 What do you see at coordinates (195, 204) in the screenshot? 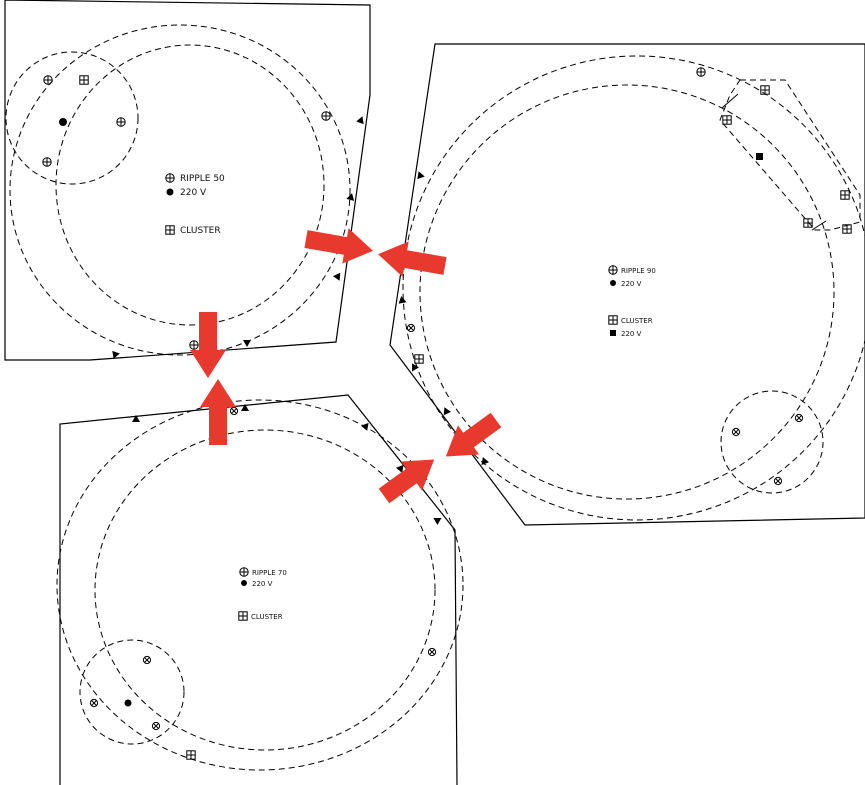
I see `legend-top-left: RIPPLE 50 220 V CLUSTER` at bounding box center [195, 204].